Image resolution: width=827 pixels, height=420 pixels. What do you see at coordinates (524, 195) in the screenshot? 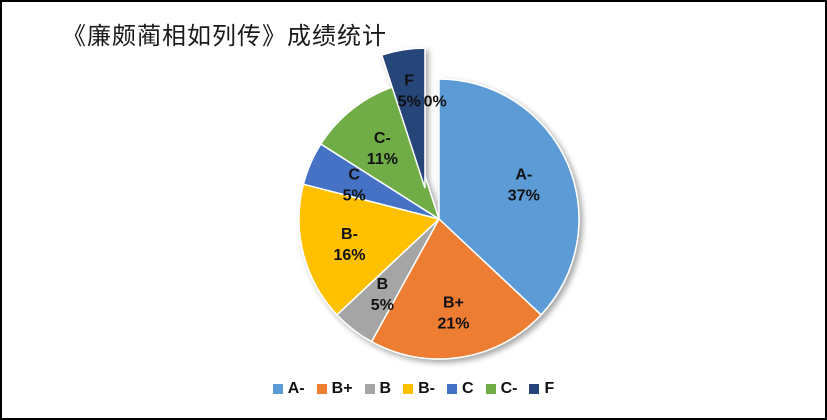
I see `slice-percent-label: 37%` at bounding box center [524, 195].